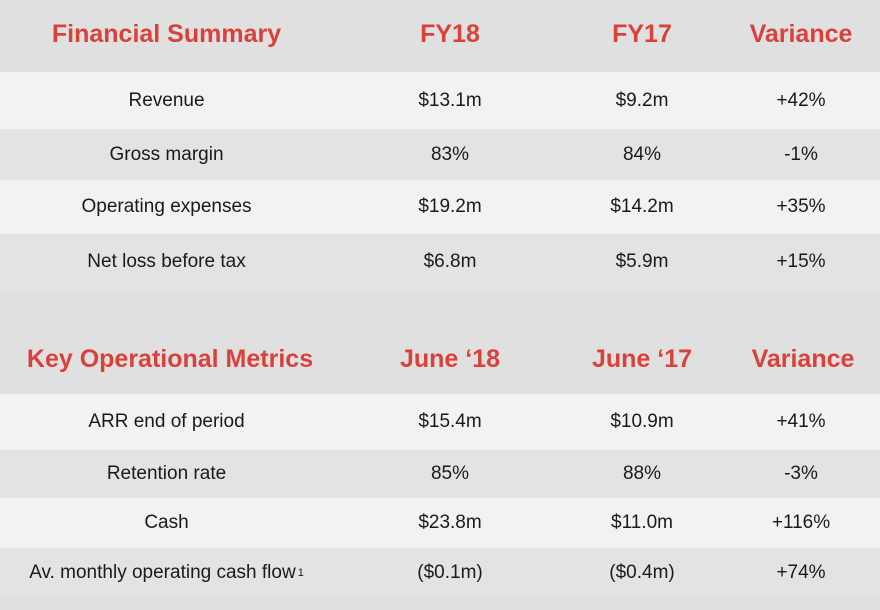  I want to click on financial-col-fy17: FY17, so click(642, 33).